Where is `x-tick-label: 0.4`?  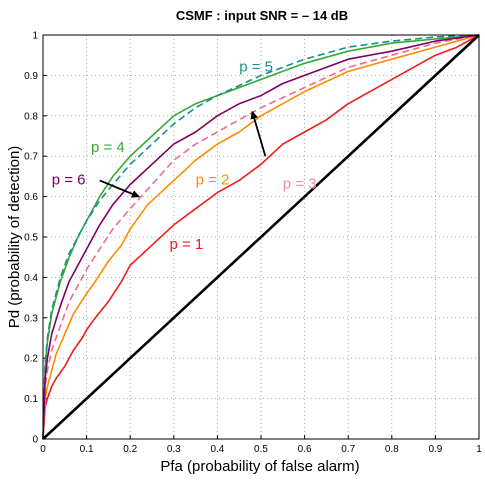 x-tick-label: 0.4 is located at coordinates (217, 449).